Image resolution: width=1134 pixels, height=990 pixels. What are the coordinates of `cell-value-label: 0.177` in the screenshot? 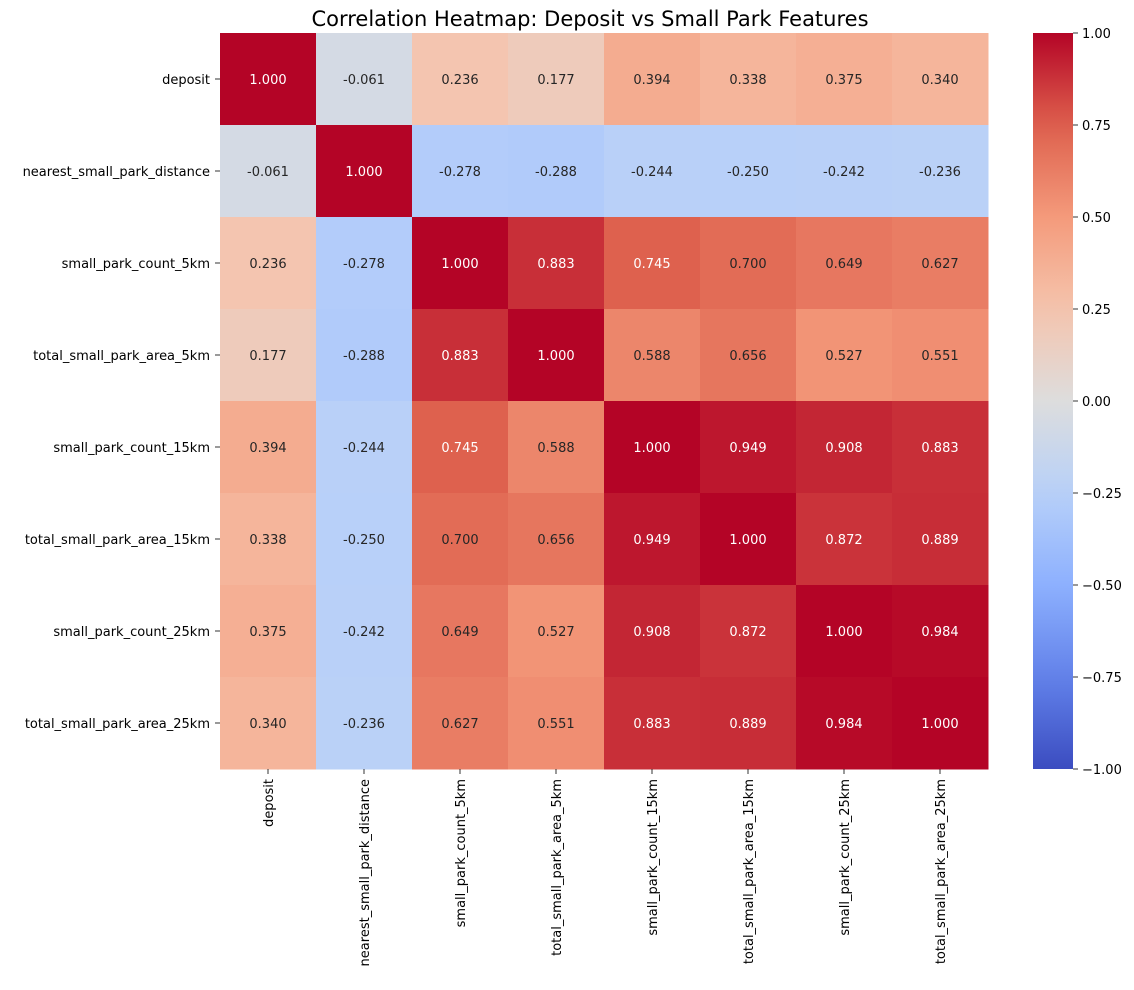 It's located at (555, 80).